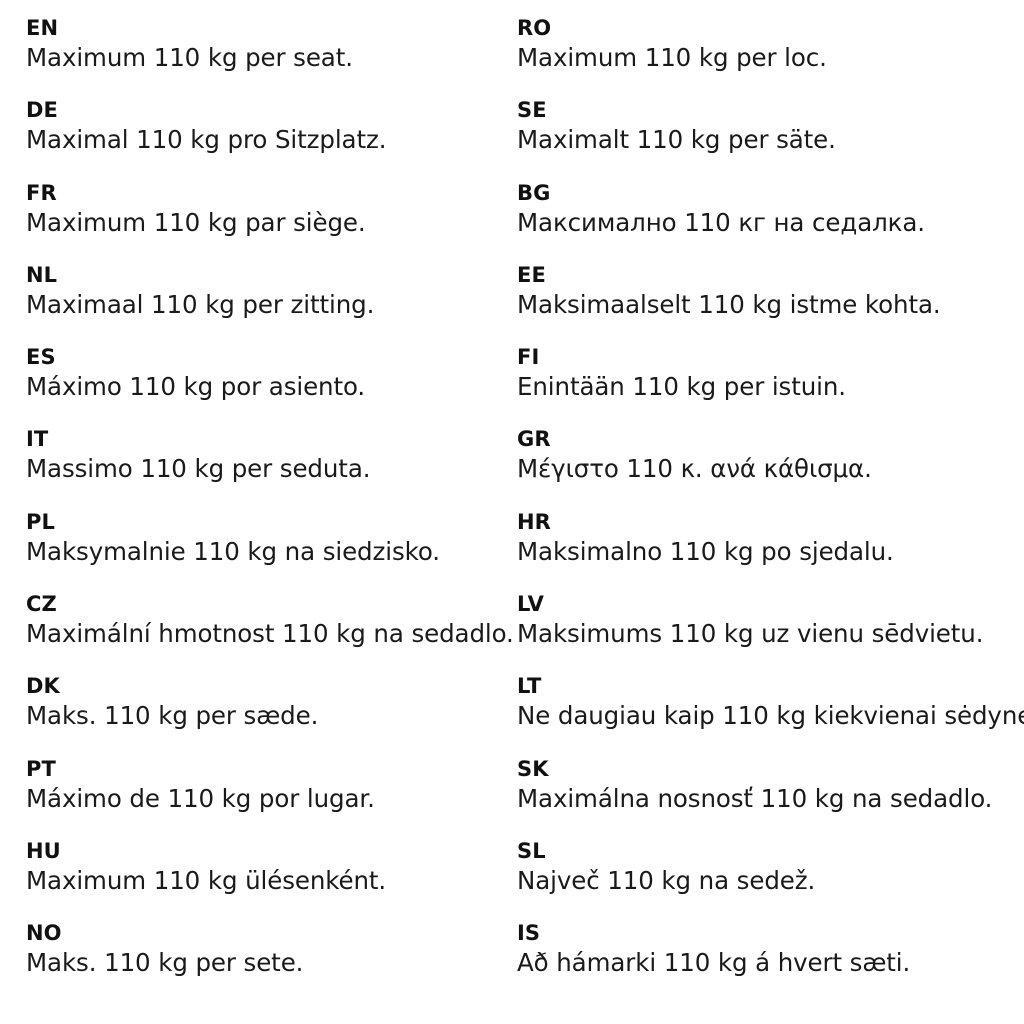  Describe the element at coordinates (189, 57) in the screenshot. I see `lang-text: Maximum 110 kg per seat.` at that location.